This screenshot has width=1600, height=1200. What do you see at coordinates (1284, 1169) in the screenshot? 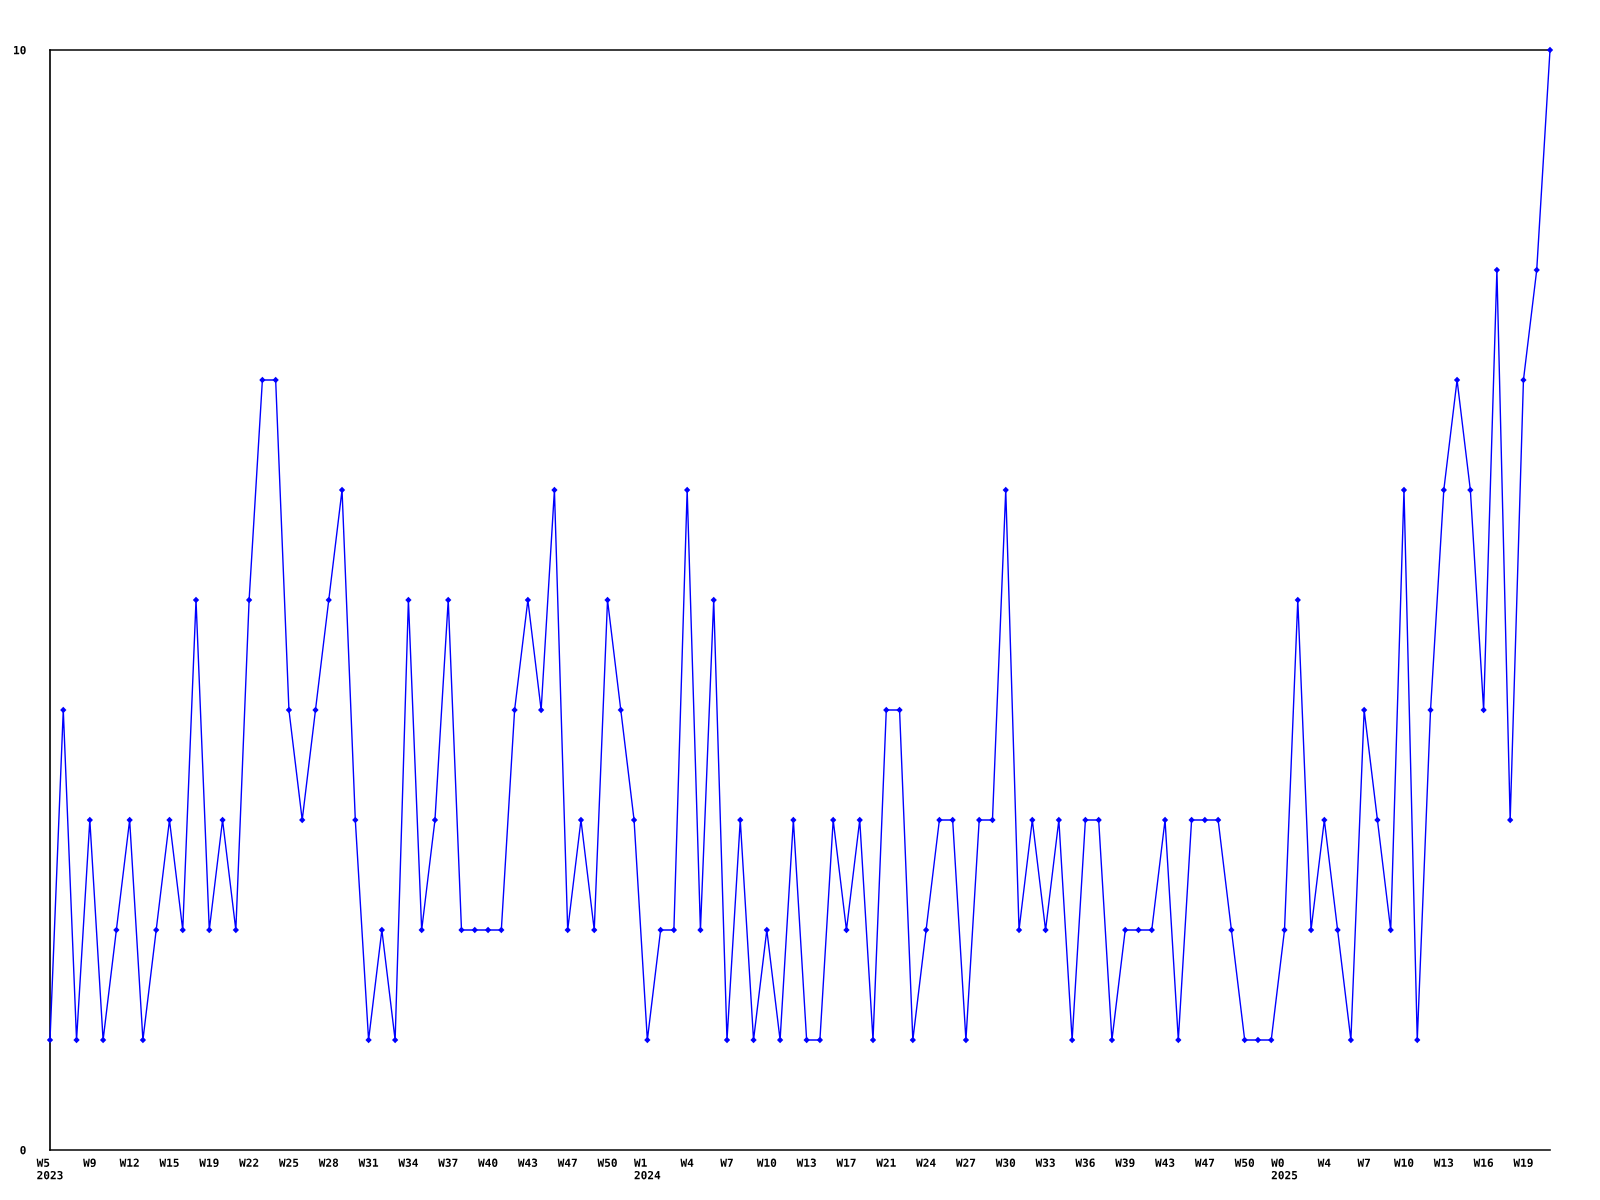
I see `x-tick-label: W0 2025` at bounding box center [1284, 1169].